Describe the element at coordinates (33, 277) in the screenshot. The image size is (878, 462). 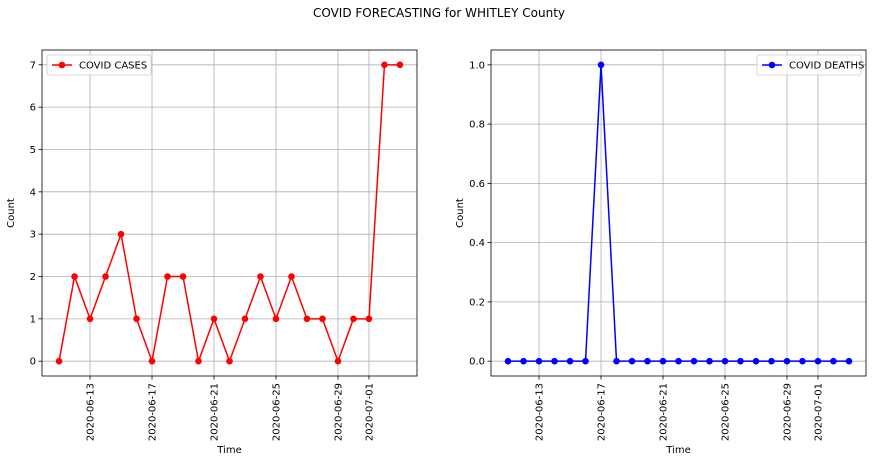
I see `cases-ytick-label: 2` at that location.